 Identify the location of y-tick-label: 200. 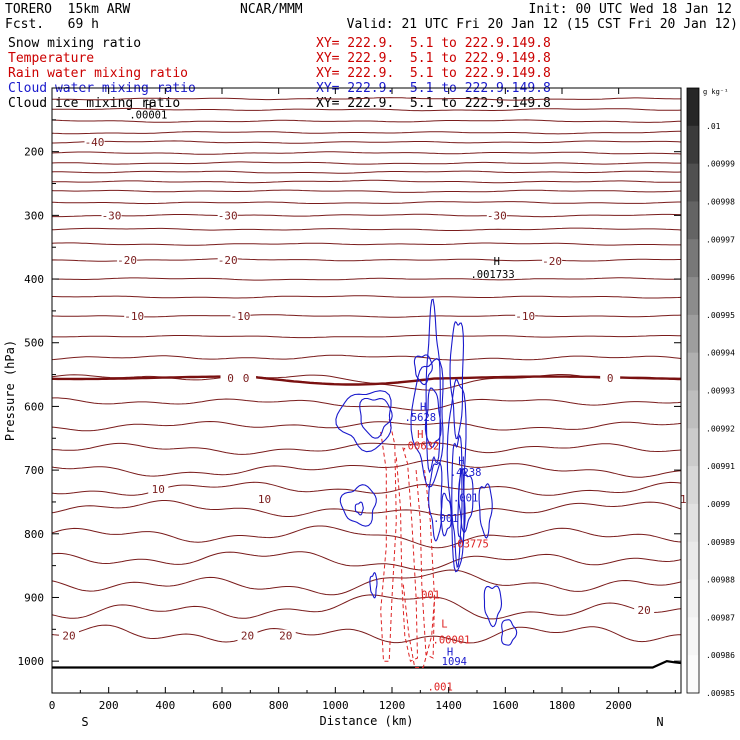
(34, 152).